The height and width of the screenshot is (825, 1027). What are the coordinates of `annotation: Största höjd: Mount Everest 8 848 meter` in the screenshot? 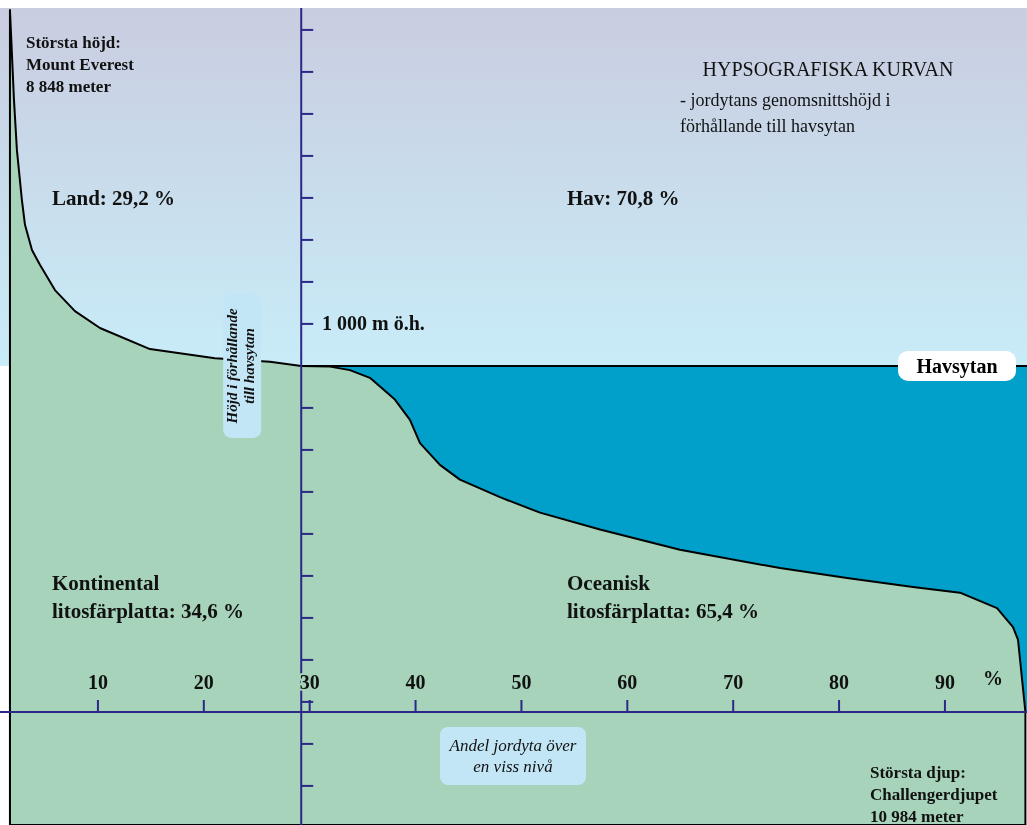 It's located at (80, 64).